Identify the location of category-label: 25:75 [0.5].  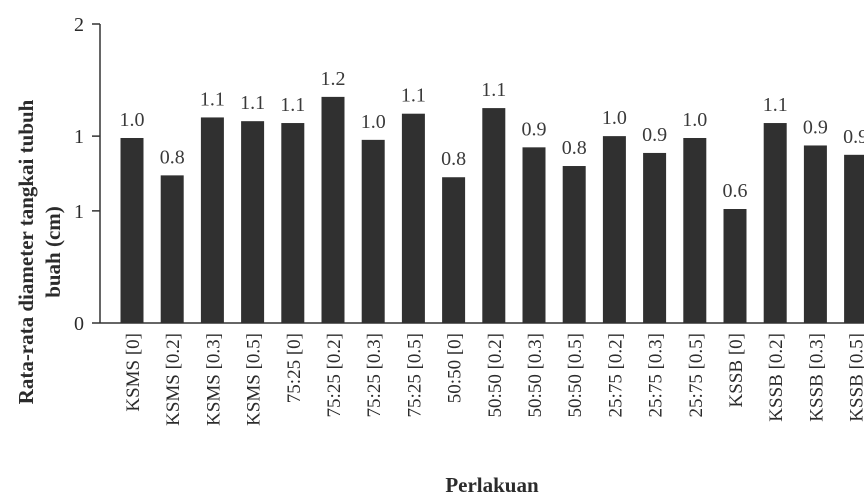
(696, 375).